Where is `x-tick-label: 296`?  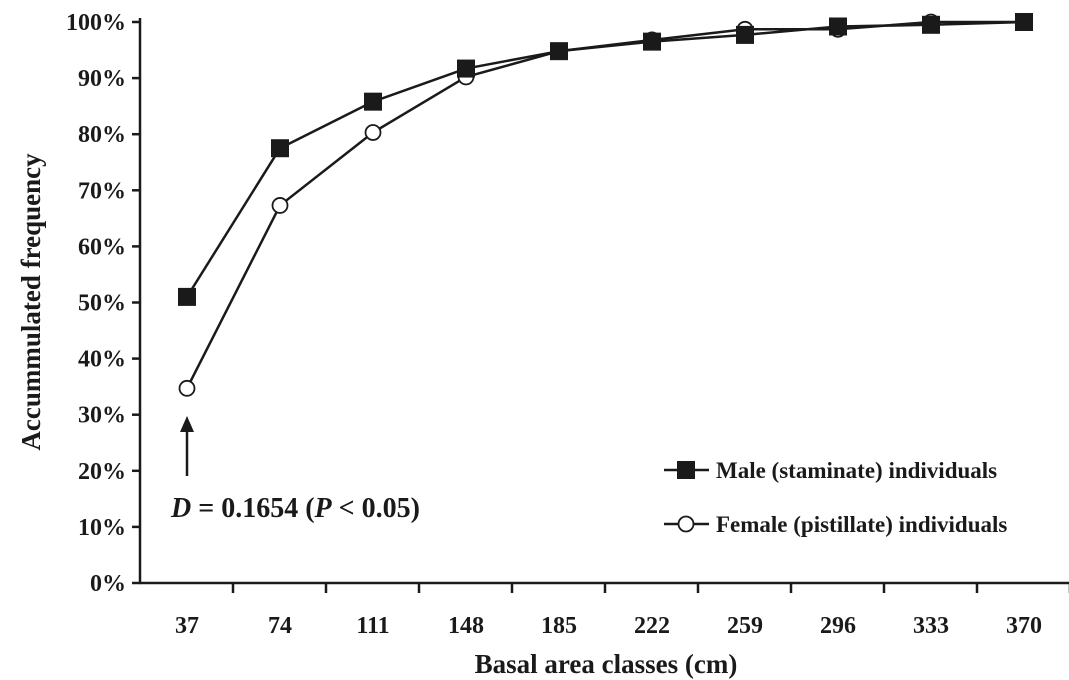 x-tick-label: 296 is located at coordinates (838, 626).